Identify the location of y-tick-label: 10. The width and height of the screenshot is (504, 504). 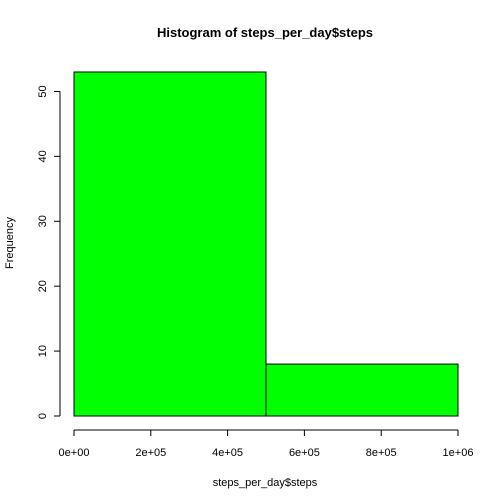
(43, 351).